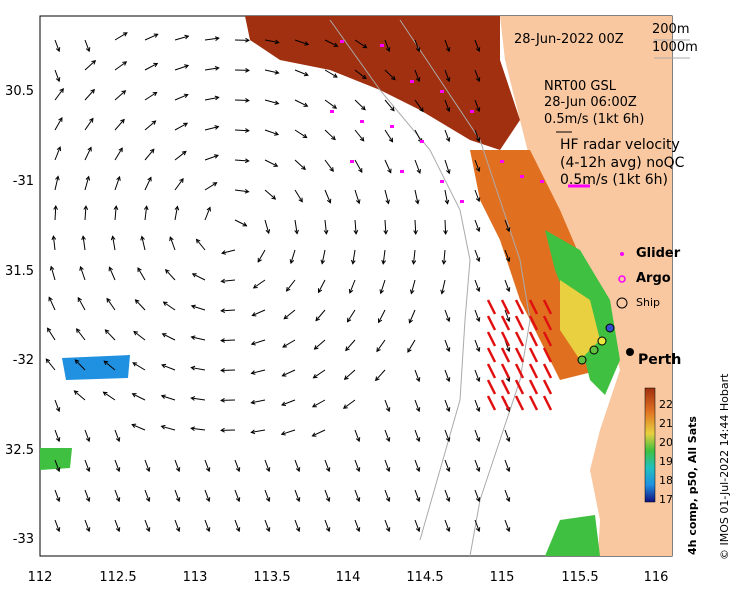  What do you see at coordinates (653, 278) in the screenshot?
I see `argo-legend-label: Argo` at bounding box center [653, 278].